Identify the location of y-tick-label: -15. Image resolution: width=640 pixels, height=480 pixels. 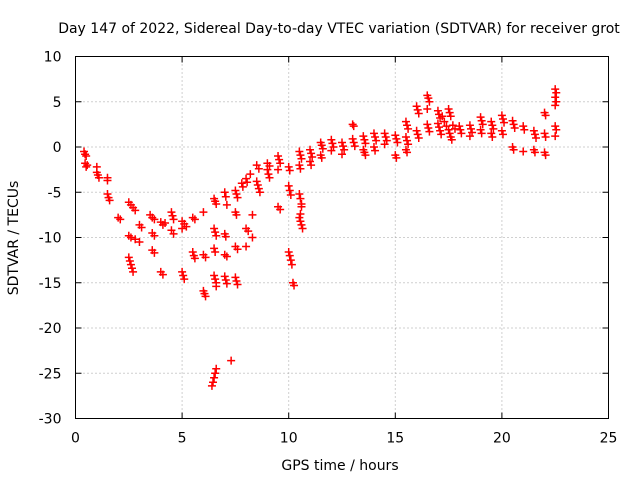
(50, 284).